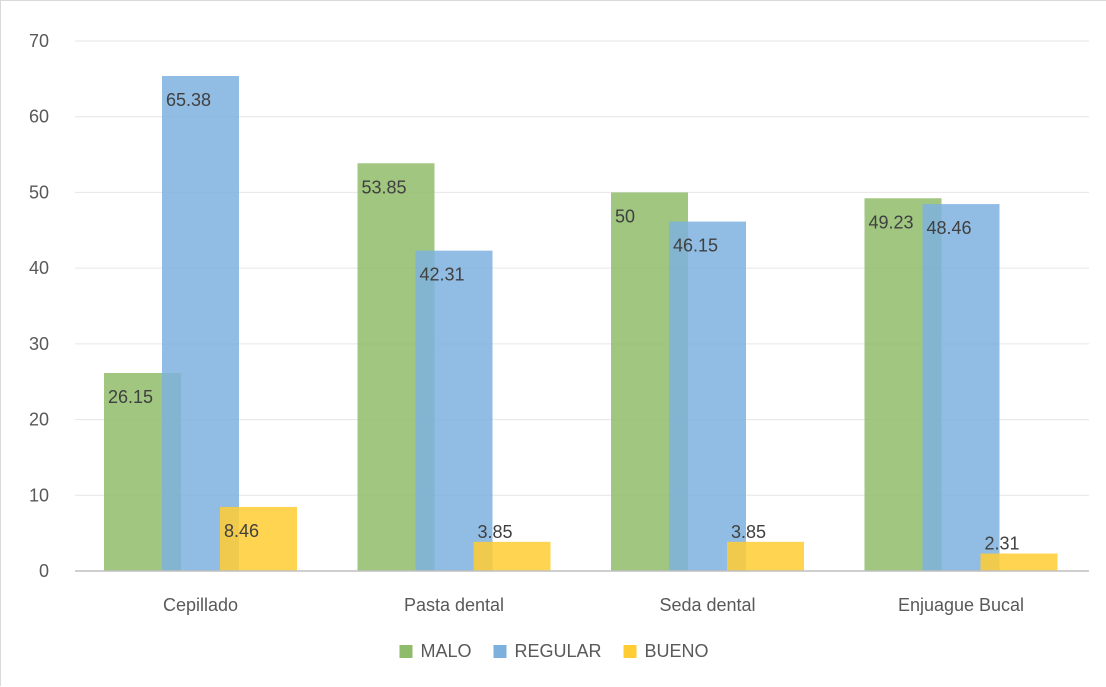 This screenshot has height=687, width=1106. Describe the element at coordinates (406, 651) in the screenshot. I see `legend-swatch-malo` at that location.